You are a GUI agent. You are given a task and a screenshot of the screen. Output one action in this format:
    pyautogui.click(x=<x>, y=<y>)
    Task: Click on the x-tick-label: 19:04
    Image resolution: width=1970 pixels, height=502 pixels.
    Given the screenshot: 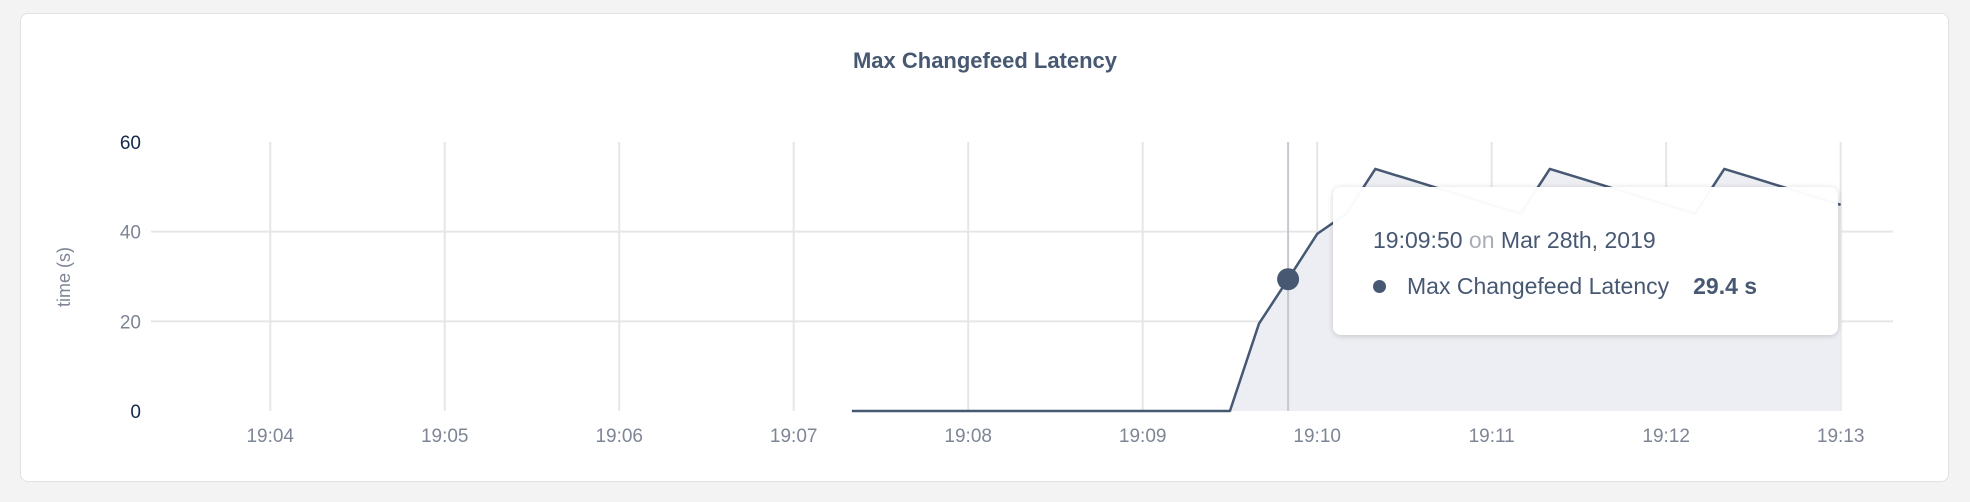 What is the action you would take?
    pyautogui.click(x=270, y=436)
    